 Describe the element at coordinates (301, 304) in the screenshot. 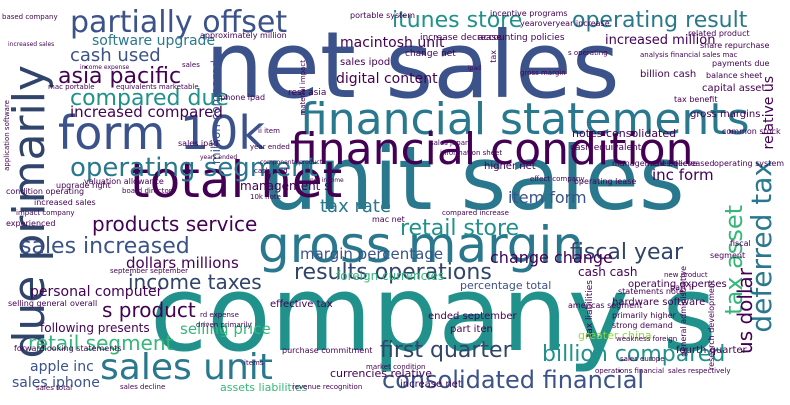

I see `word: effective tax` at that location.